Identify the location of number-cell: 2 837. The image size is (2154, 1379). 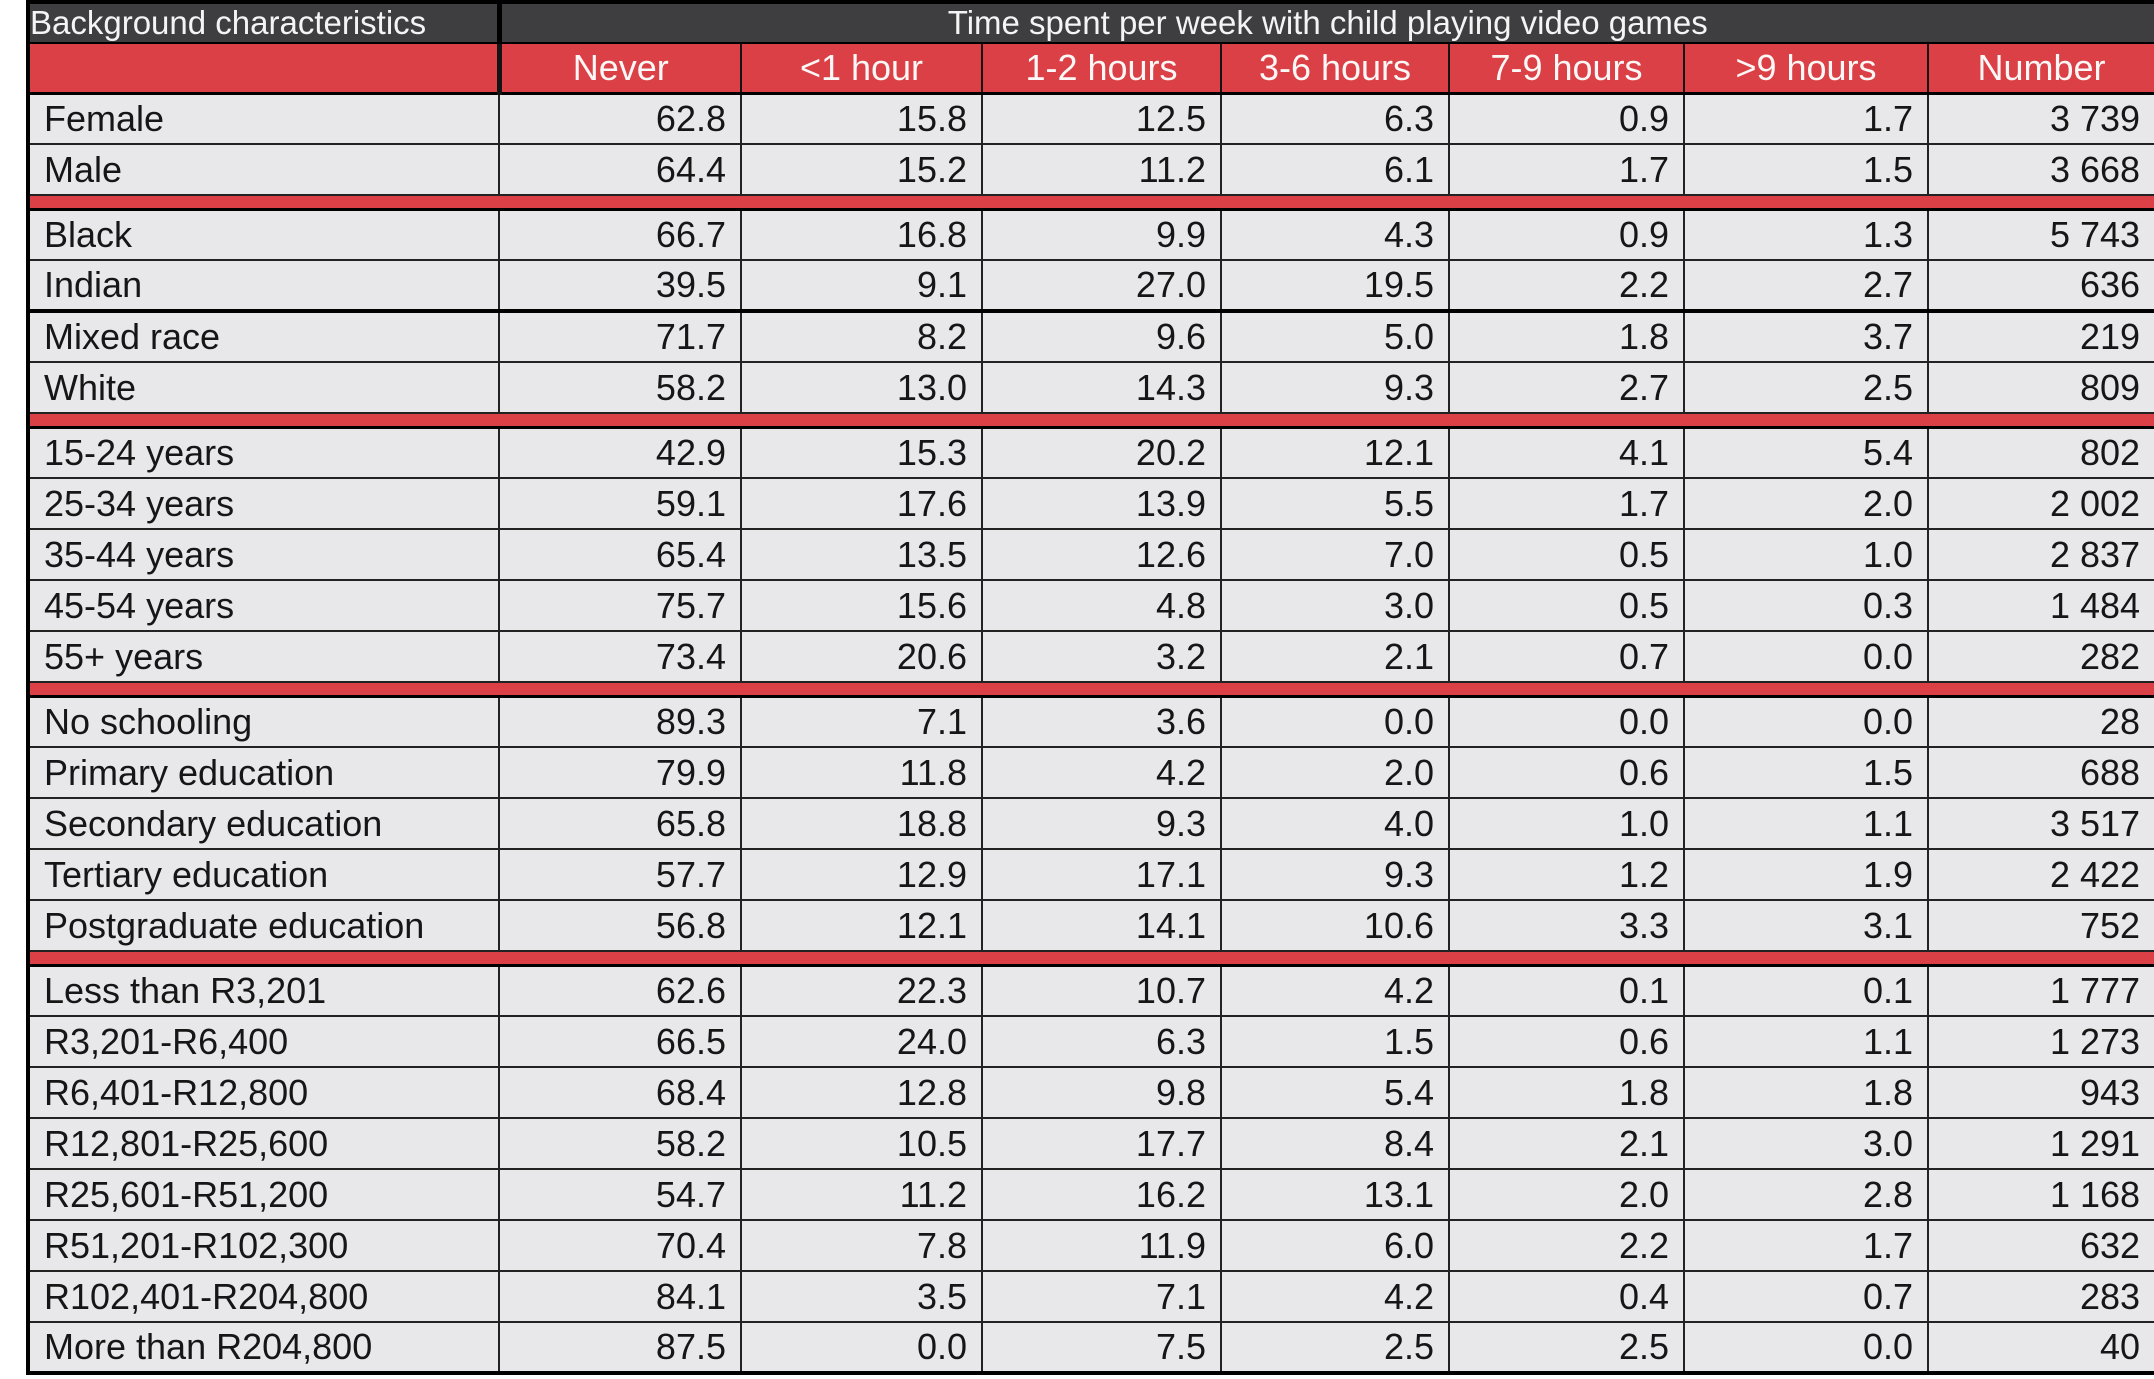
(2040, 554).